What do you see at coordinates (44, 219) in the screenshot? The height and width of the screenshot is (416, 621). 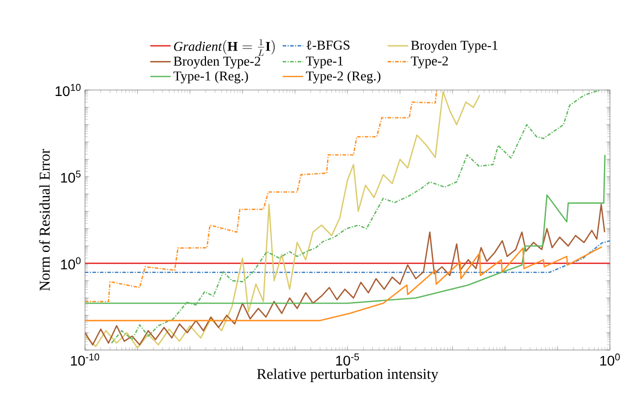 I see `y-axis-title: Norm of Residual Error` at bounding box center [44, 219].